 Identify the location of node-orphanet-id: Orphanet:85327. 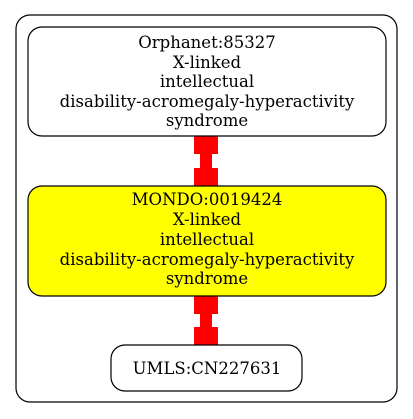
(207, 42).